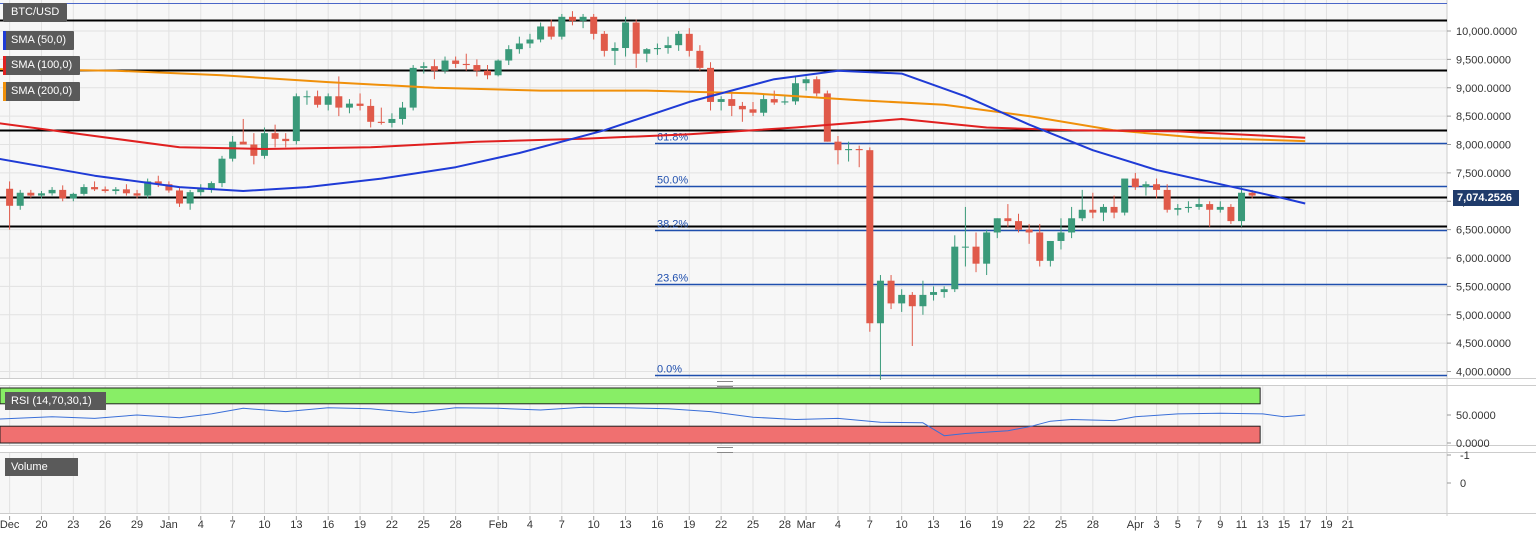 Image resolution: width=1536 pixels, height=537 pixels. Describe the element at coordinates (902, 525) in the screenshot. I see `time-axis-label: 10` at that location.